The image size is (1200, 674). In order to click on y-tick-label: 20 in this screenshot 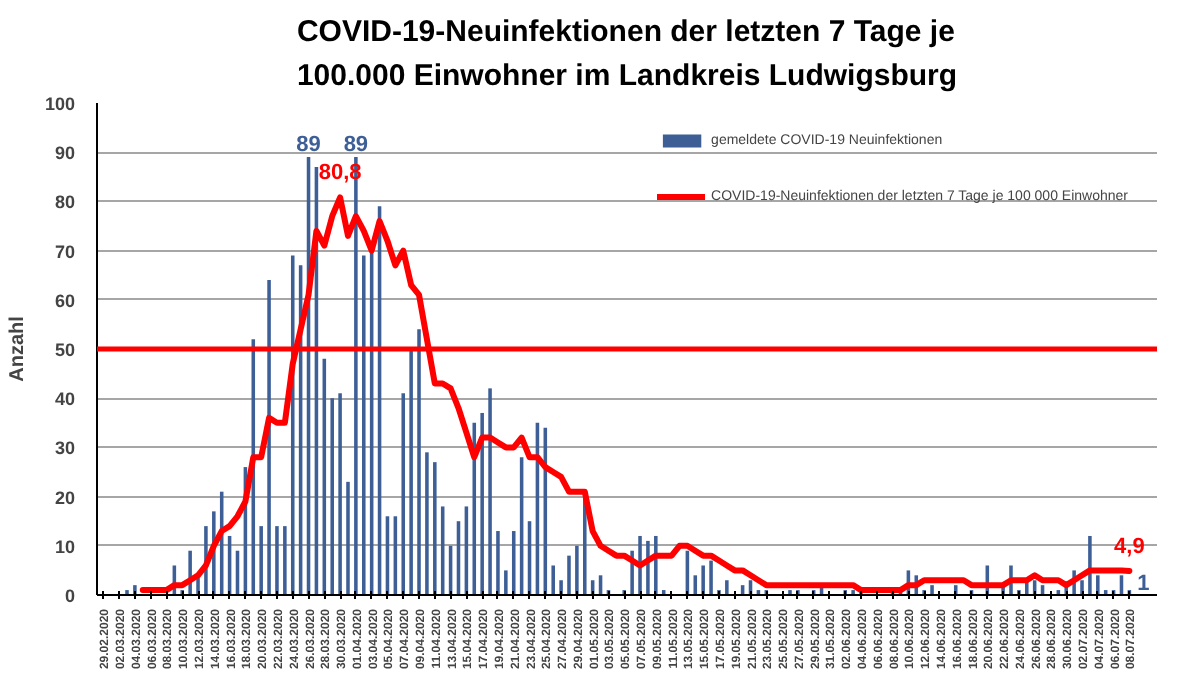, I will do `click(65, 497)`.